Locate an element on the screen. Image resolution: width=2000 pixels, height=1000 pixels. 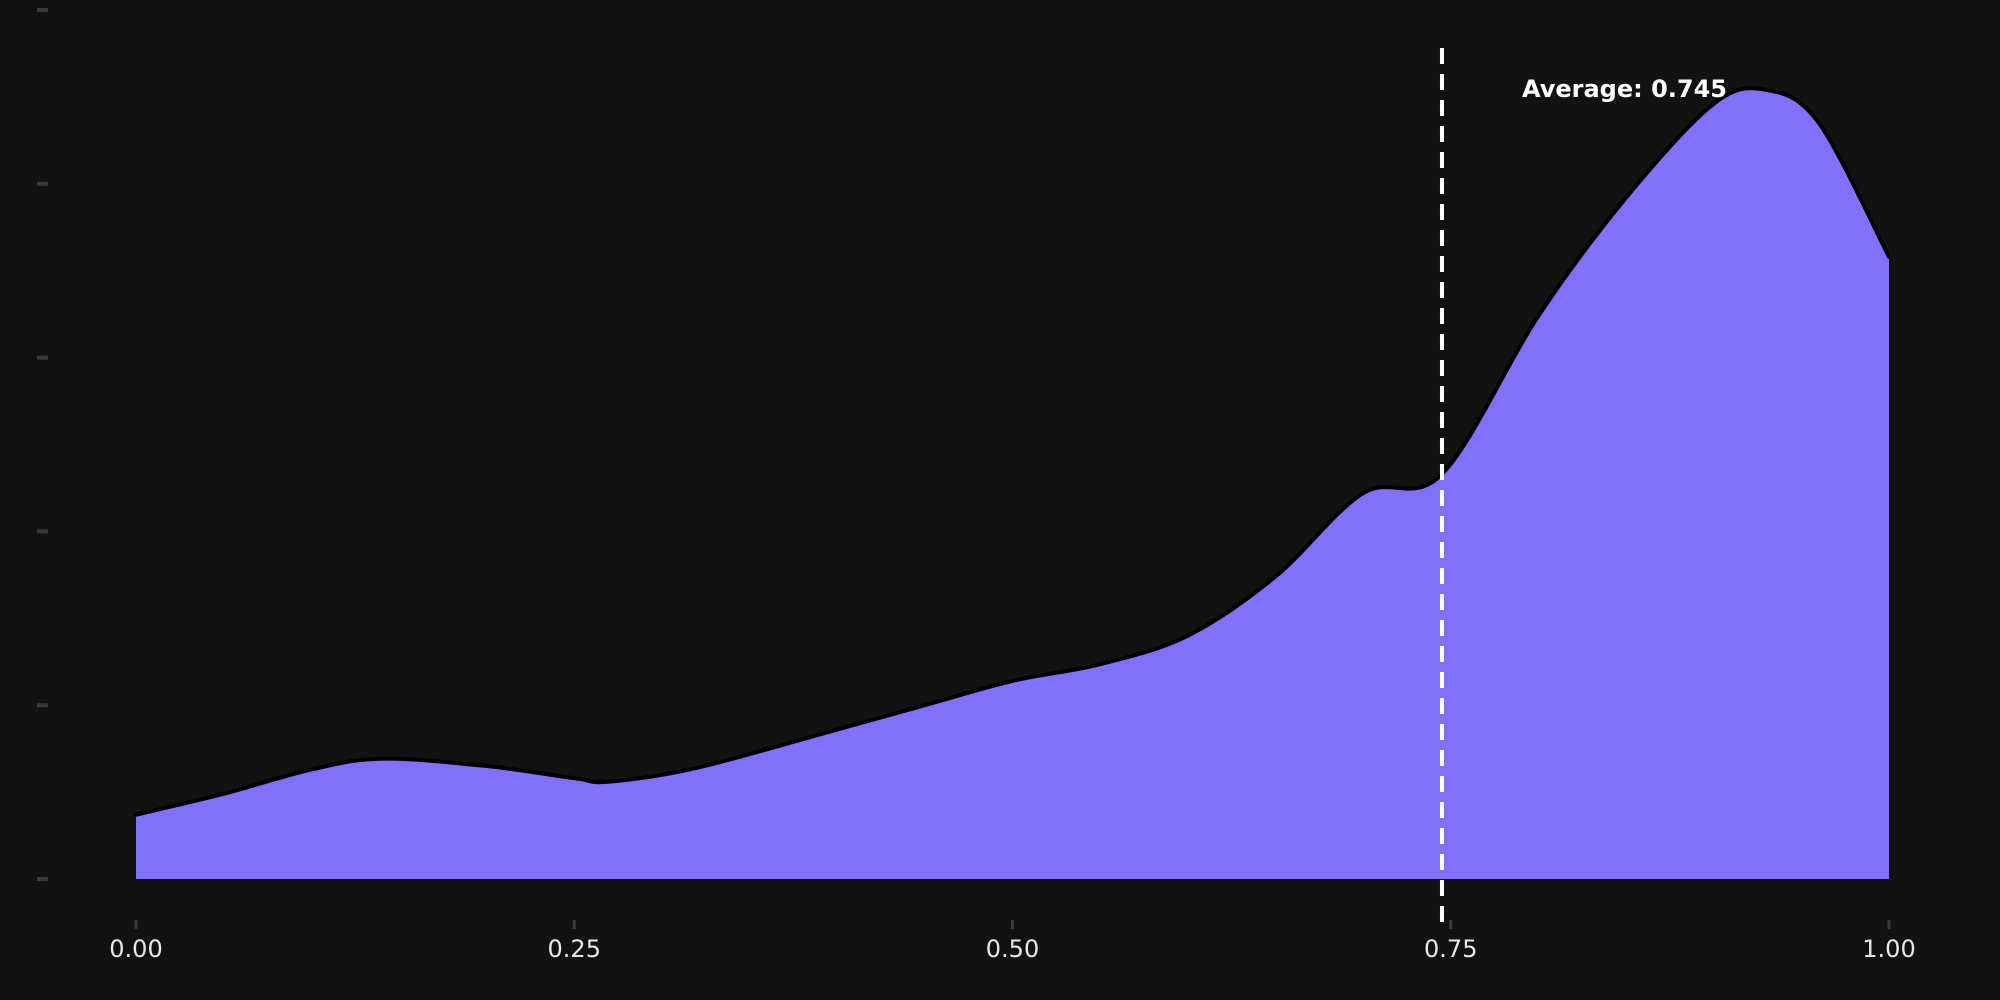
y-axis is located at coordinates (42, 444).